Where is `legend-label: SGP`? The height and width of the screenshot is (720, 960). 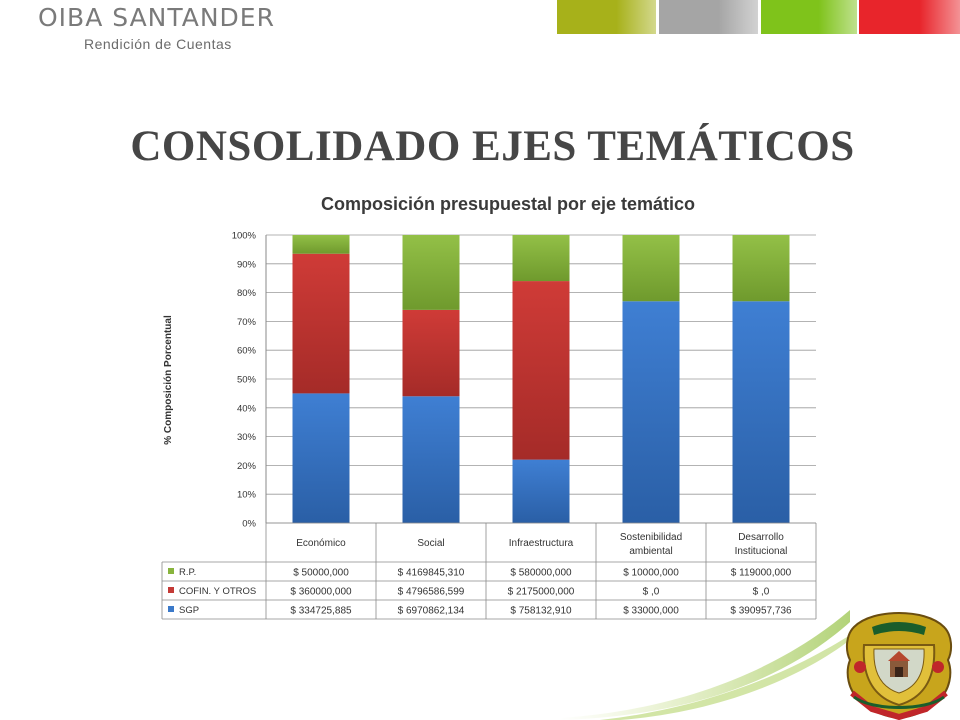
legend-label: SGP is located at coordinates (189, 610).